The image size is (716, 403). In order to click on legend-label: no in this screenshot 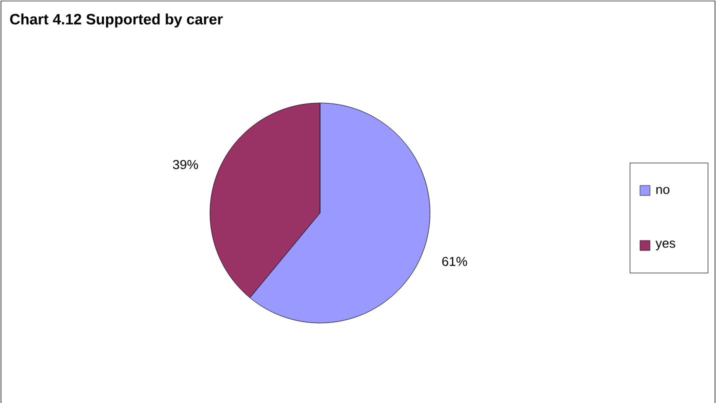, I will do `click(663, 190)`.